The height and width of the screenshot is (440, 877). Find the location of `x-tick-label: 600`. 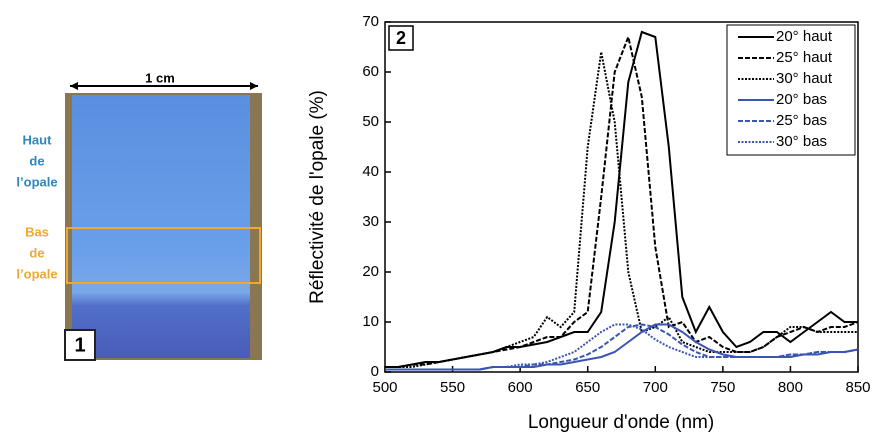

x-tick-label: 600 is located at coordinates (520, 387).